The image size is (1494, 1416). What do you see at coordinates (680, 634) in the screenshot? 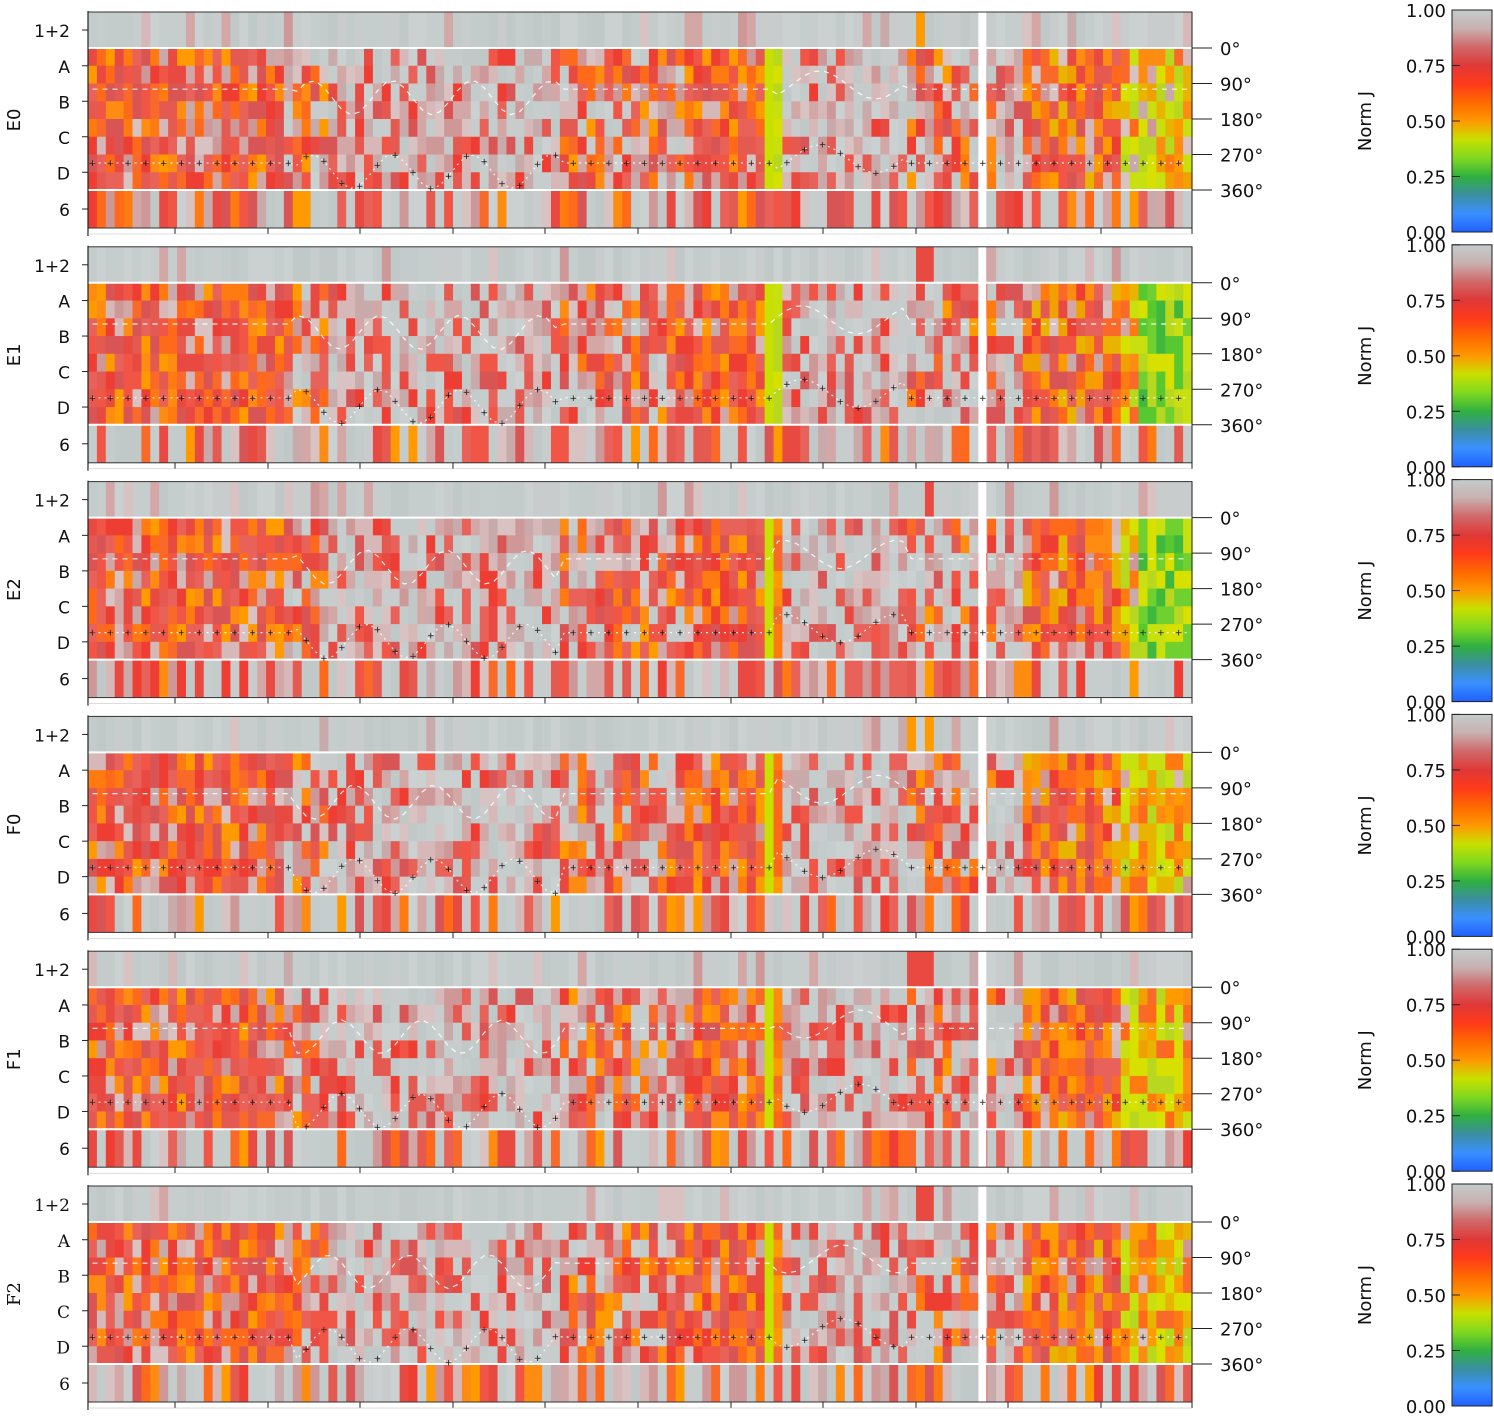
I see `curve-lower-E2-mark-66: +` at bounding box center [680, 634].